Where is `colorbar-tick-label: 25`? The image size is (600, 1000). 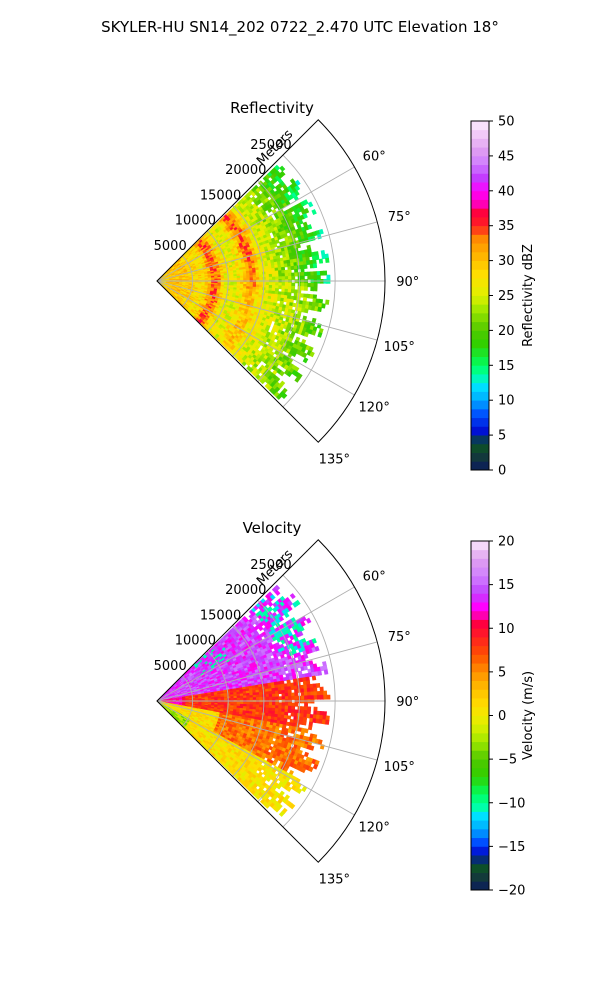
colorbar-tick-label: 25 is located at coordinates (506, 296).